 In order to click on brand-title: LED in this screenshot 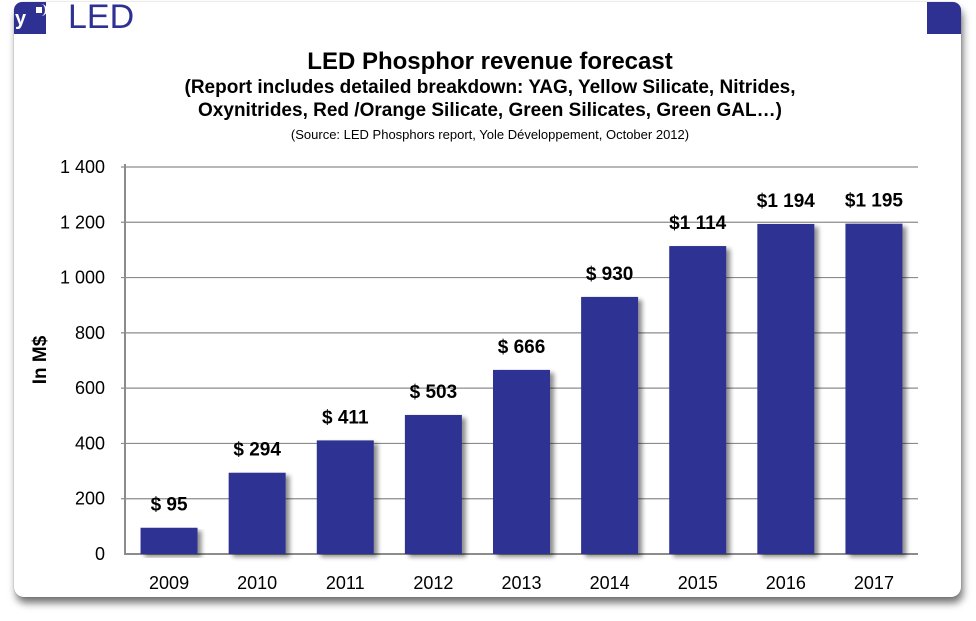, I will do `click(101, 18)`.